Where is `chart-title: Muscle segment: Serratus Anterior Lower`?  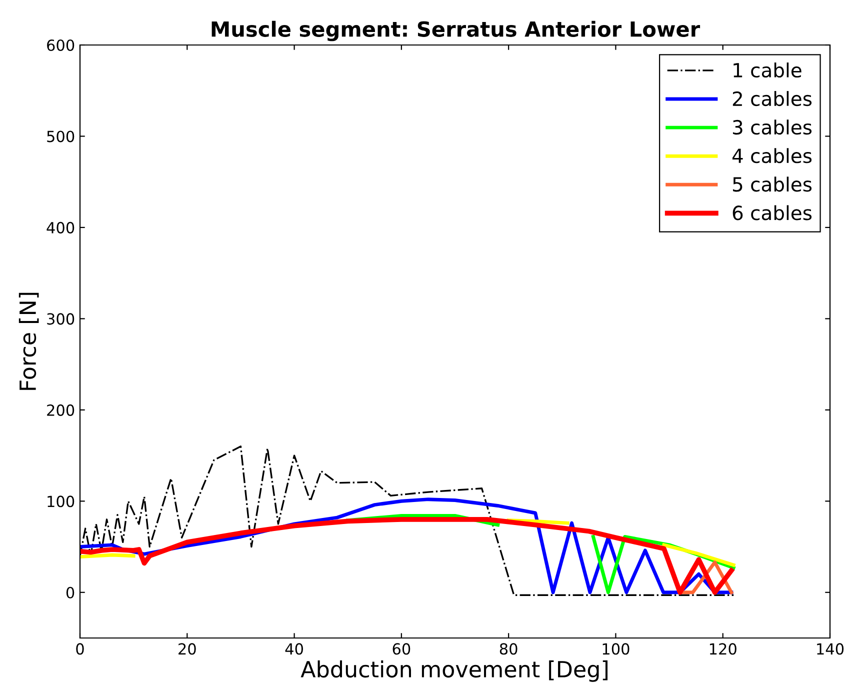 chart-title: Muscle segment: Serratus Anterior Lower is located at coordinates (456, 31).